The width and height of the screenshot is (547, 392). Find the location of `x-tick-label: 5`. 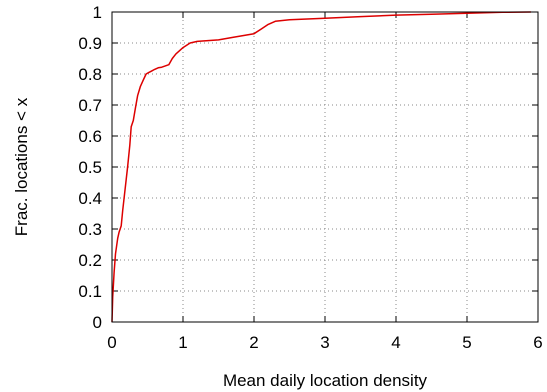

x-tick-label: 5 is located at coordinates (466, 342).